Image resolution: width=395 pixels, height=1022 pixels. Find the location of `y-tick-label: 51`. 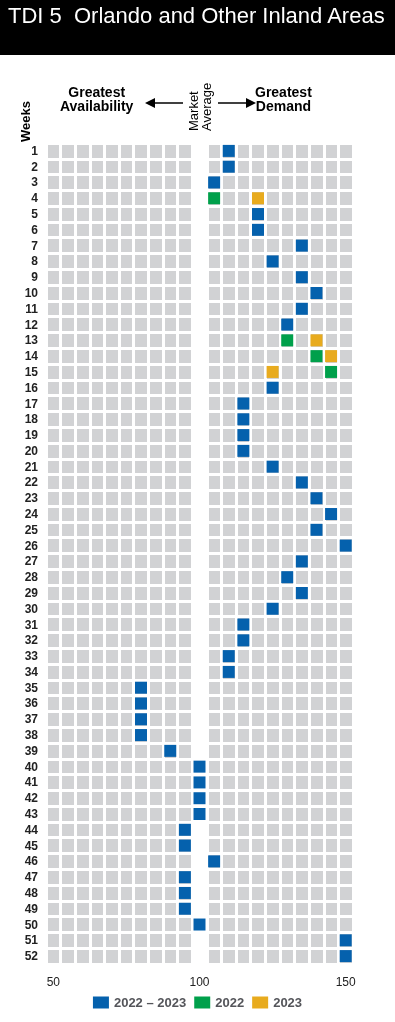

y-tick-label: 51 is located at coordinates (31, 940).